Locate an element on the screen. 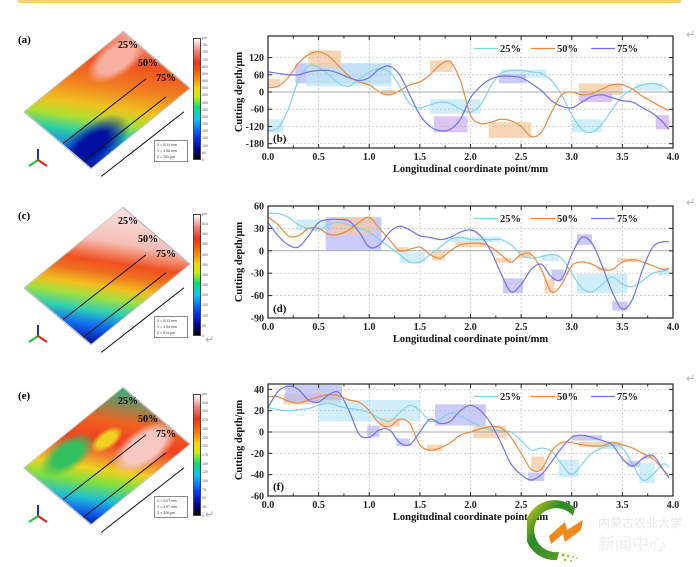  x-tick-label: 3.0 is located at coordinates (572, 327).